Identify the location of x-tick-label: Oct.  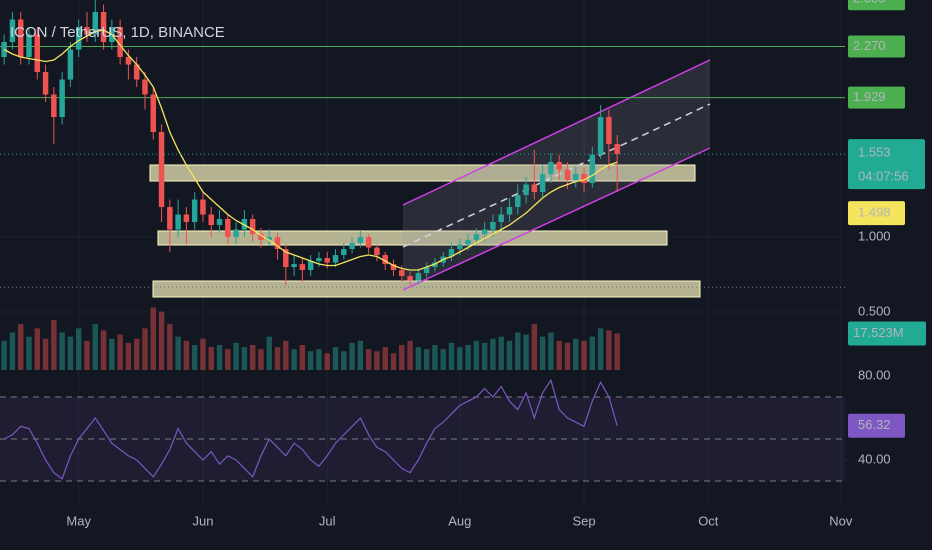
(708, 520).